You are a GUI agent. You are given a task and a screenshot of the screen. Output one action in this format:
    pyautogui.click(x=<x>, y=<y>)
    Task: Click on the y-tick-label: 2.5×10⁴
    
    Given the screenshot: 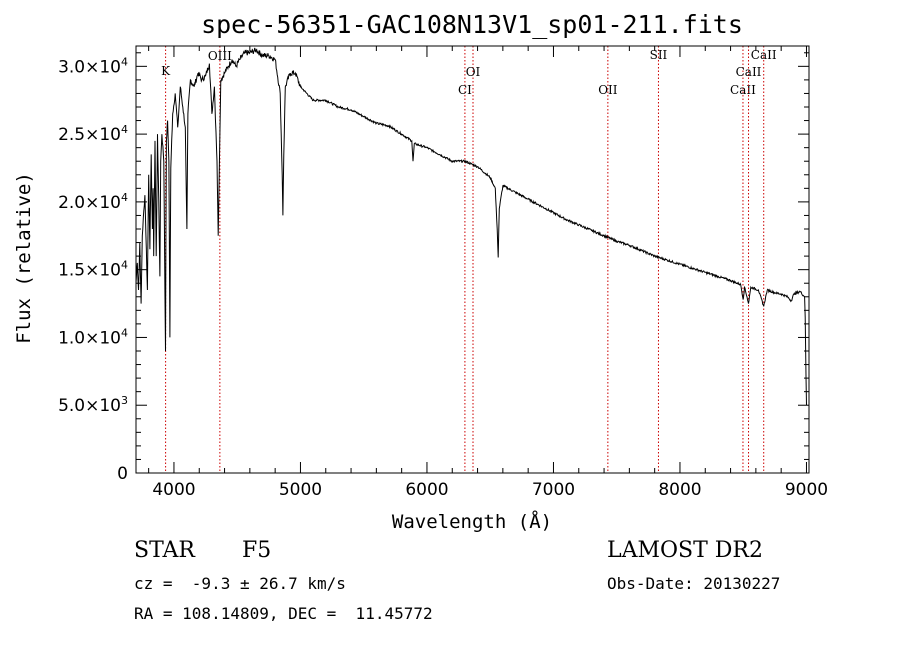 What is the action you would take?
    pyautogui.click(x=93, y=134)
    